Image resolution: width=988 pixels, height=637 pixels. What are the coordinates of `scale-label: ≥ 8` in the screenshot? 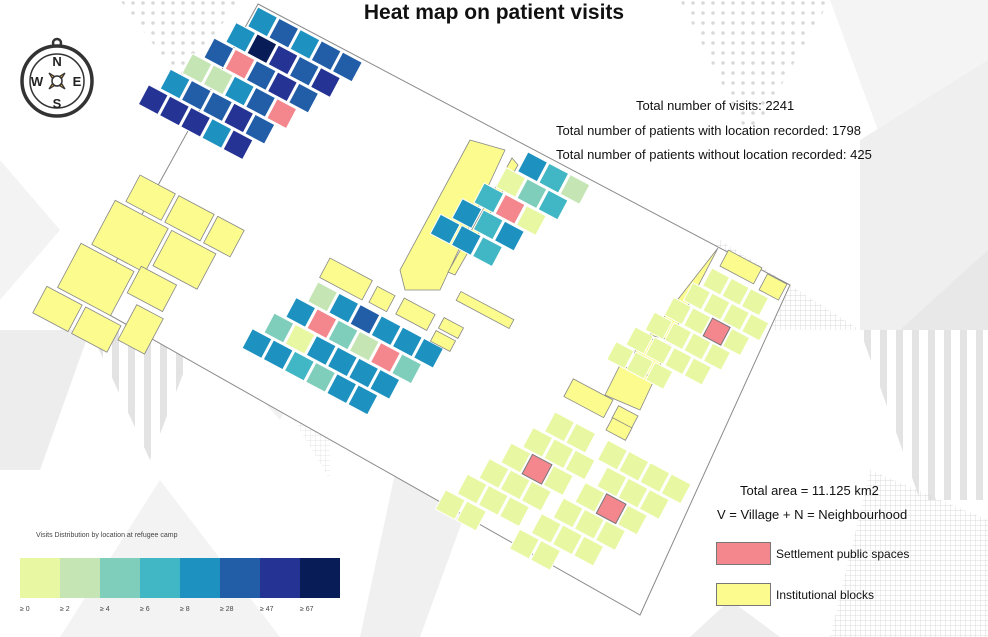 It's located at (185, 609).